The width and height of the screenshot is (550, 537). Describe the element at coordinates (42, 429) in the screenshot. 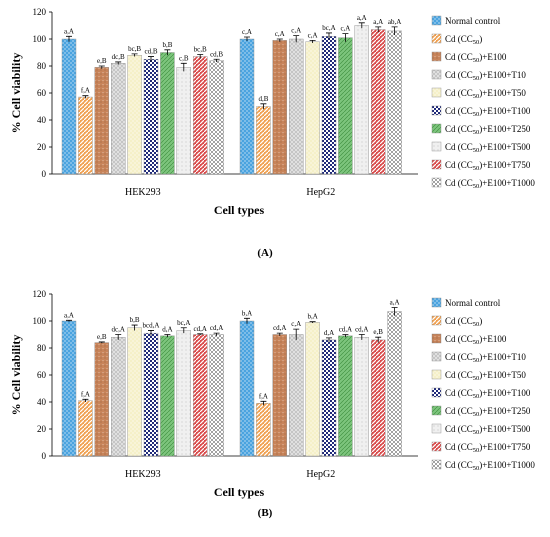

I see `y-tick-label: 20` at that location.